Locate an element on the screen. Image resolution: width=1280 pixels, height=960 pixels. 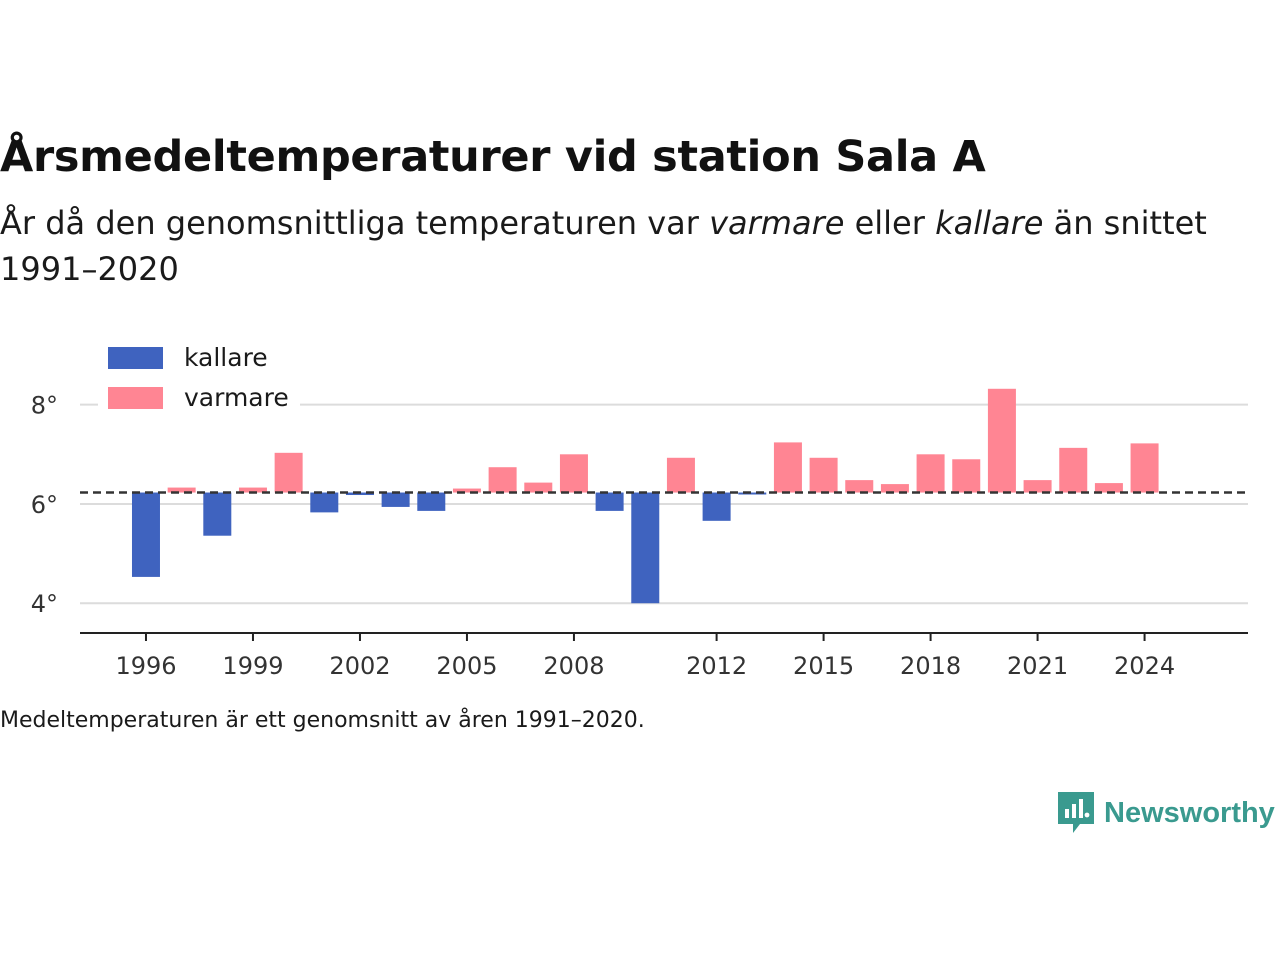
chart-title: Årsmedeltemperaturer vid station Sala A is located at coordinates (493, 157).